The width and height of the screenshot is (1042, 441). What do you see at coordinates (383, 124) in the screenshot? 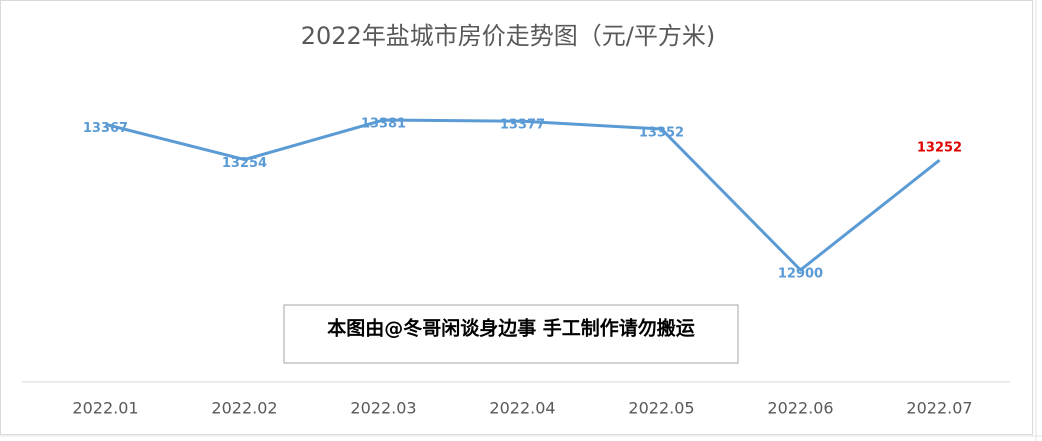
I see `value-label: 13381` at bounding box center [383, 124].